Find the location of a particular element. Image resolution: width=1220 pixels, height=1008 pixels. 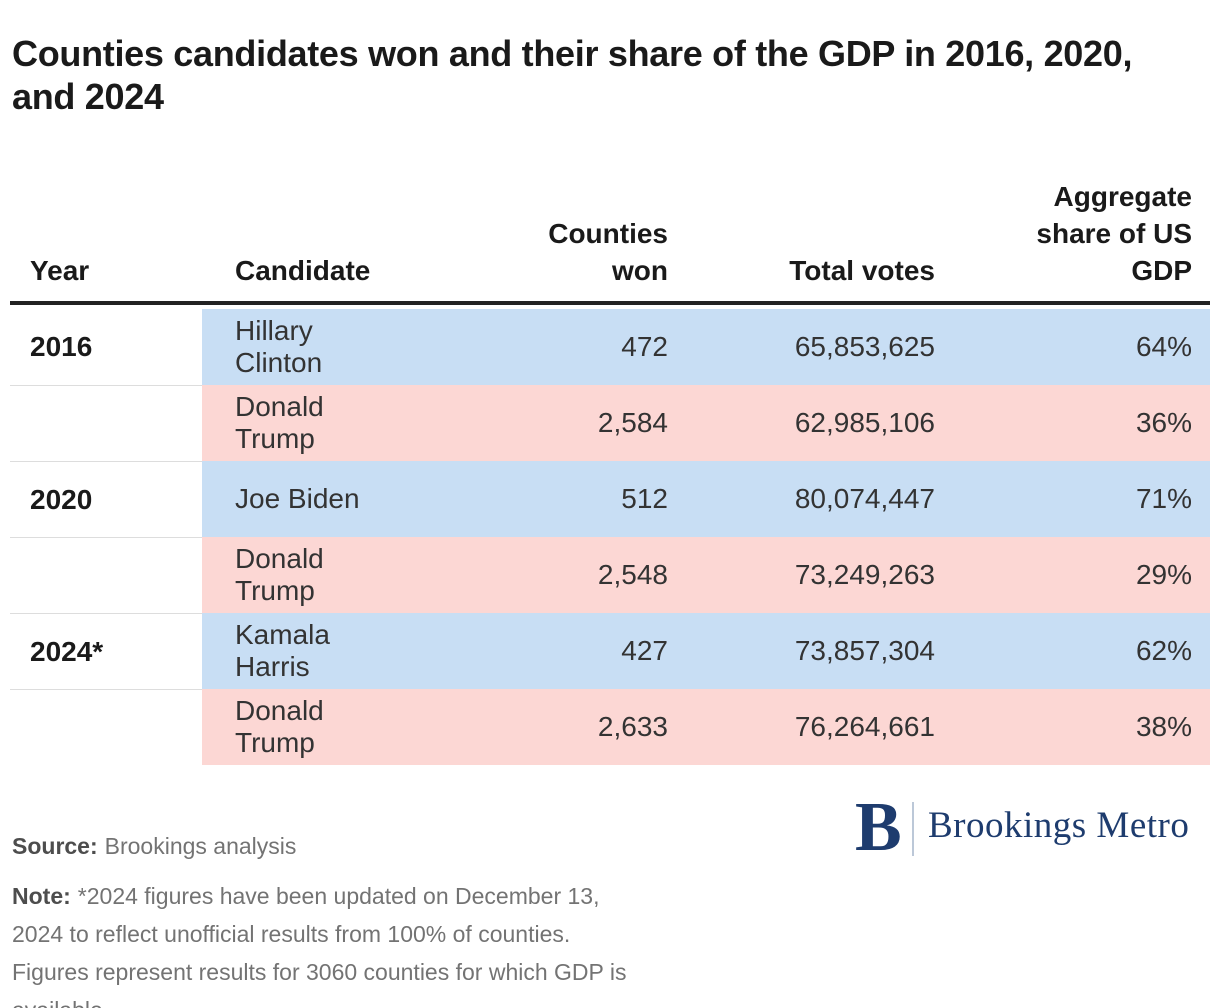

year-cell: 2024* is located at coordinates (106, 651).